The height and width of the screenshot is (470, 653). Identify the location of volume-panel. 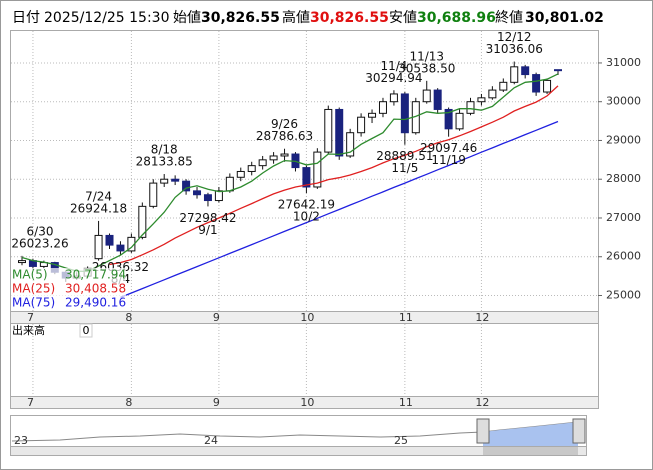
(304, 360).